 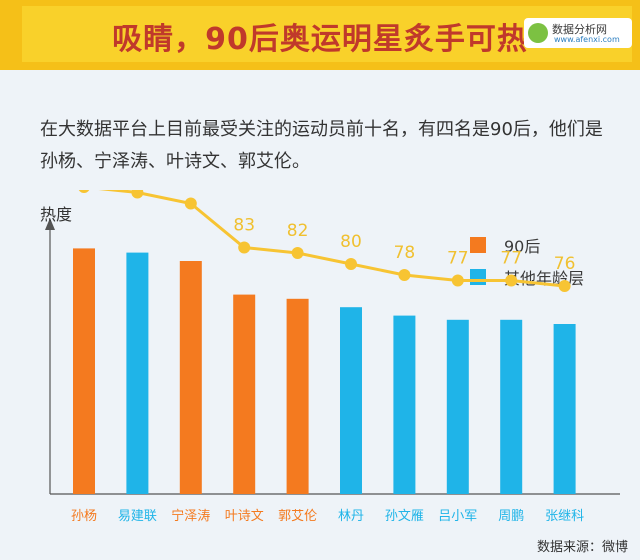 I want to click on y-axis-label: 热度, so click(x=56, y=214).